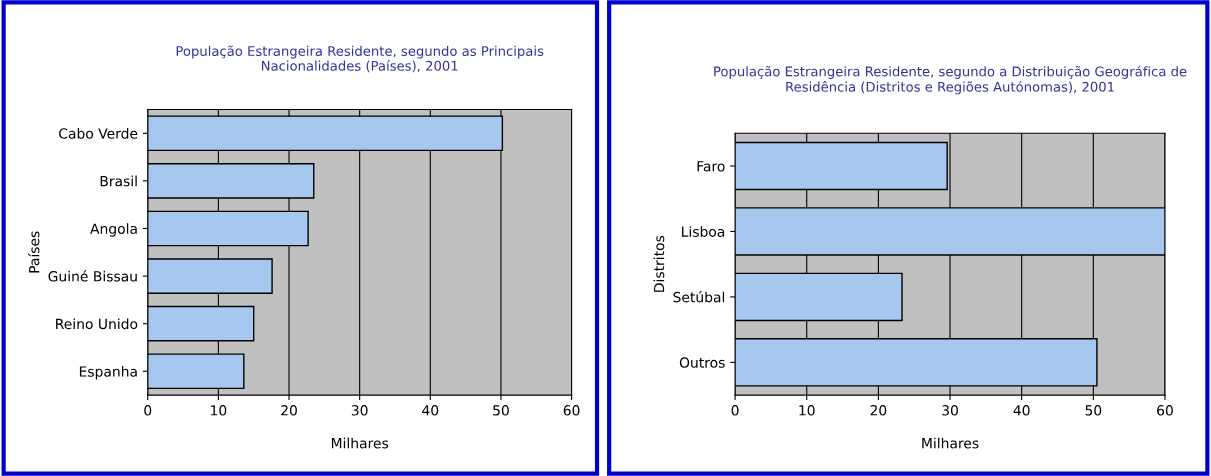 Image resolution: width=1211 pixels, height=476 pixels. What do you see at coordinates (34, 252) in the screenshot?
I see `y-axis-title: Países` at bounding box center [34, 252].